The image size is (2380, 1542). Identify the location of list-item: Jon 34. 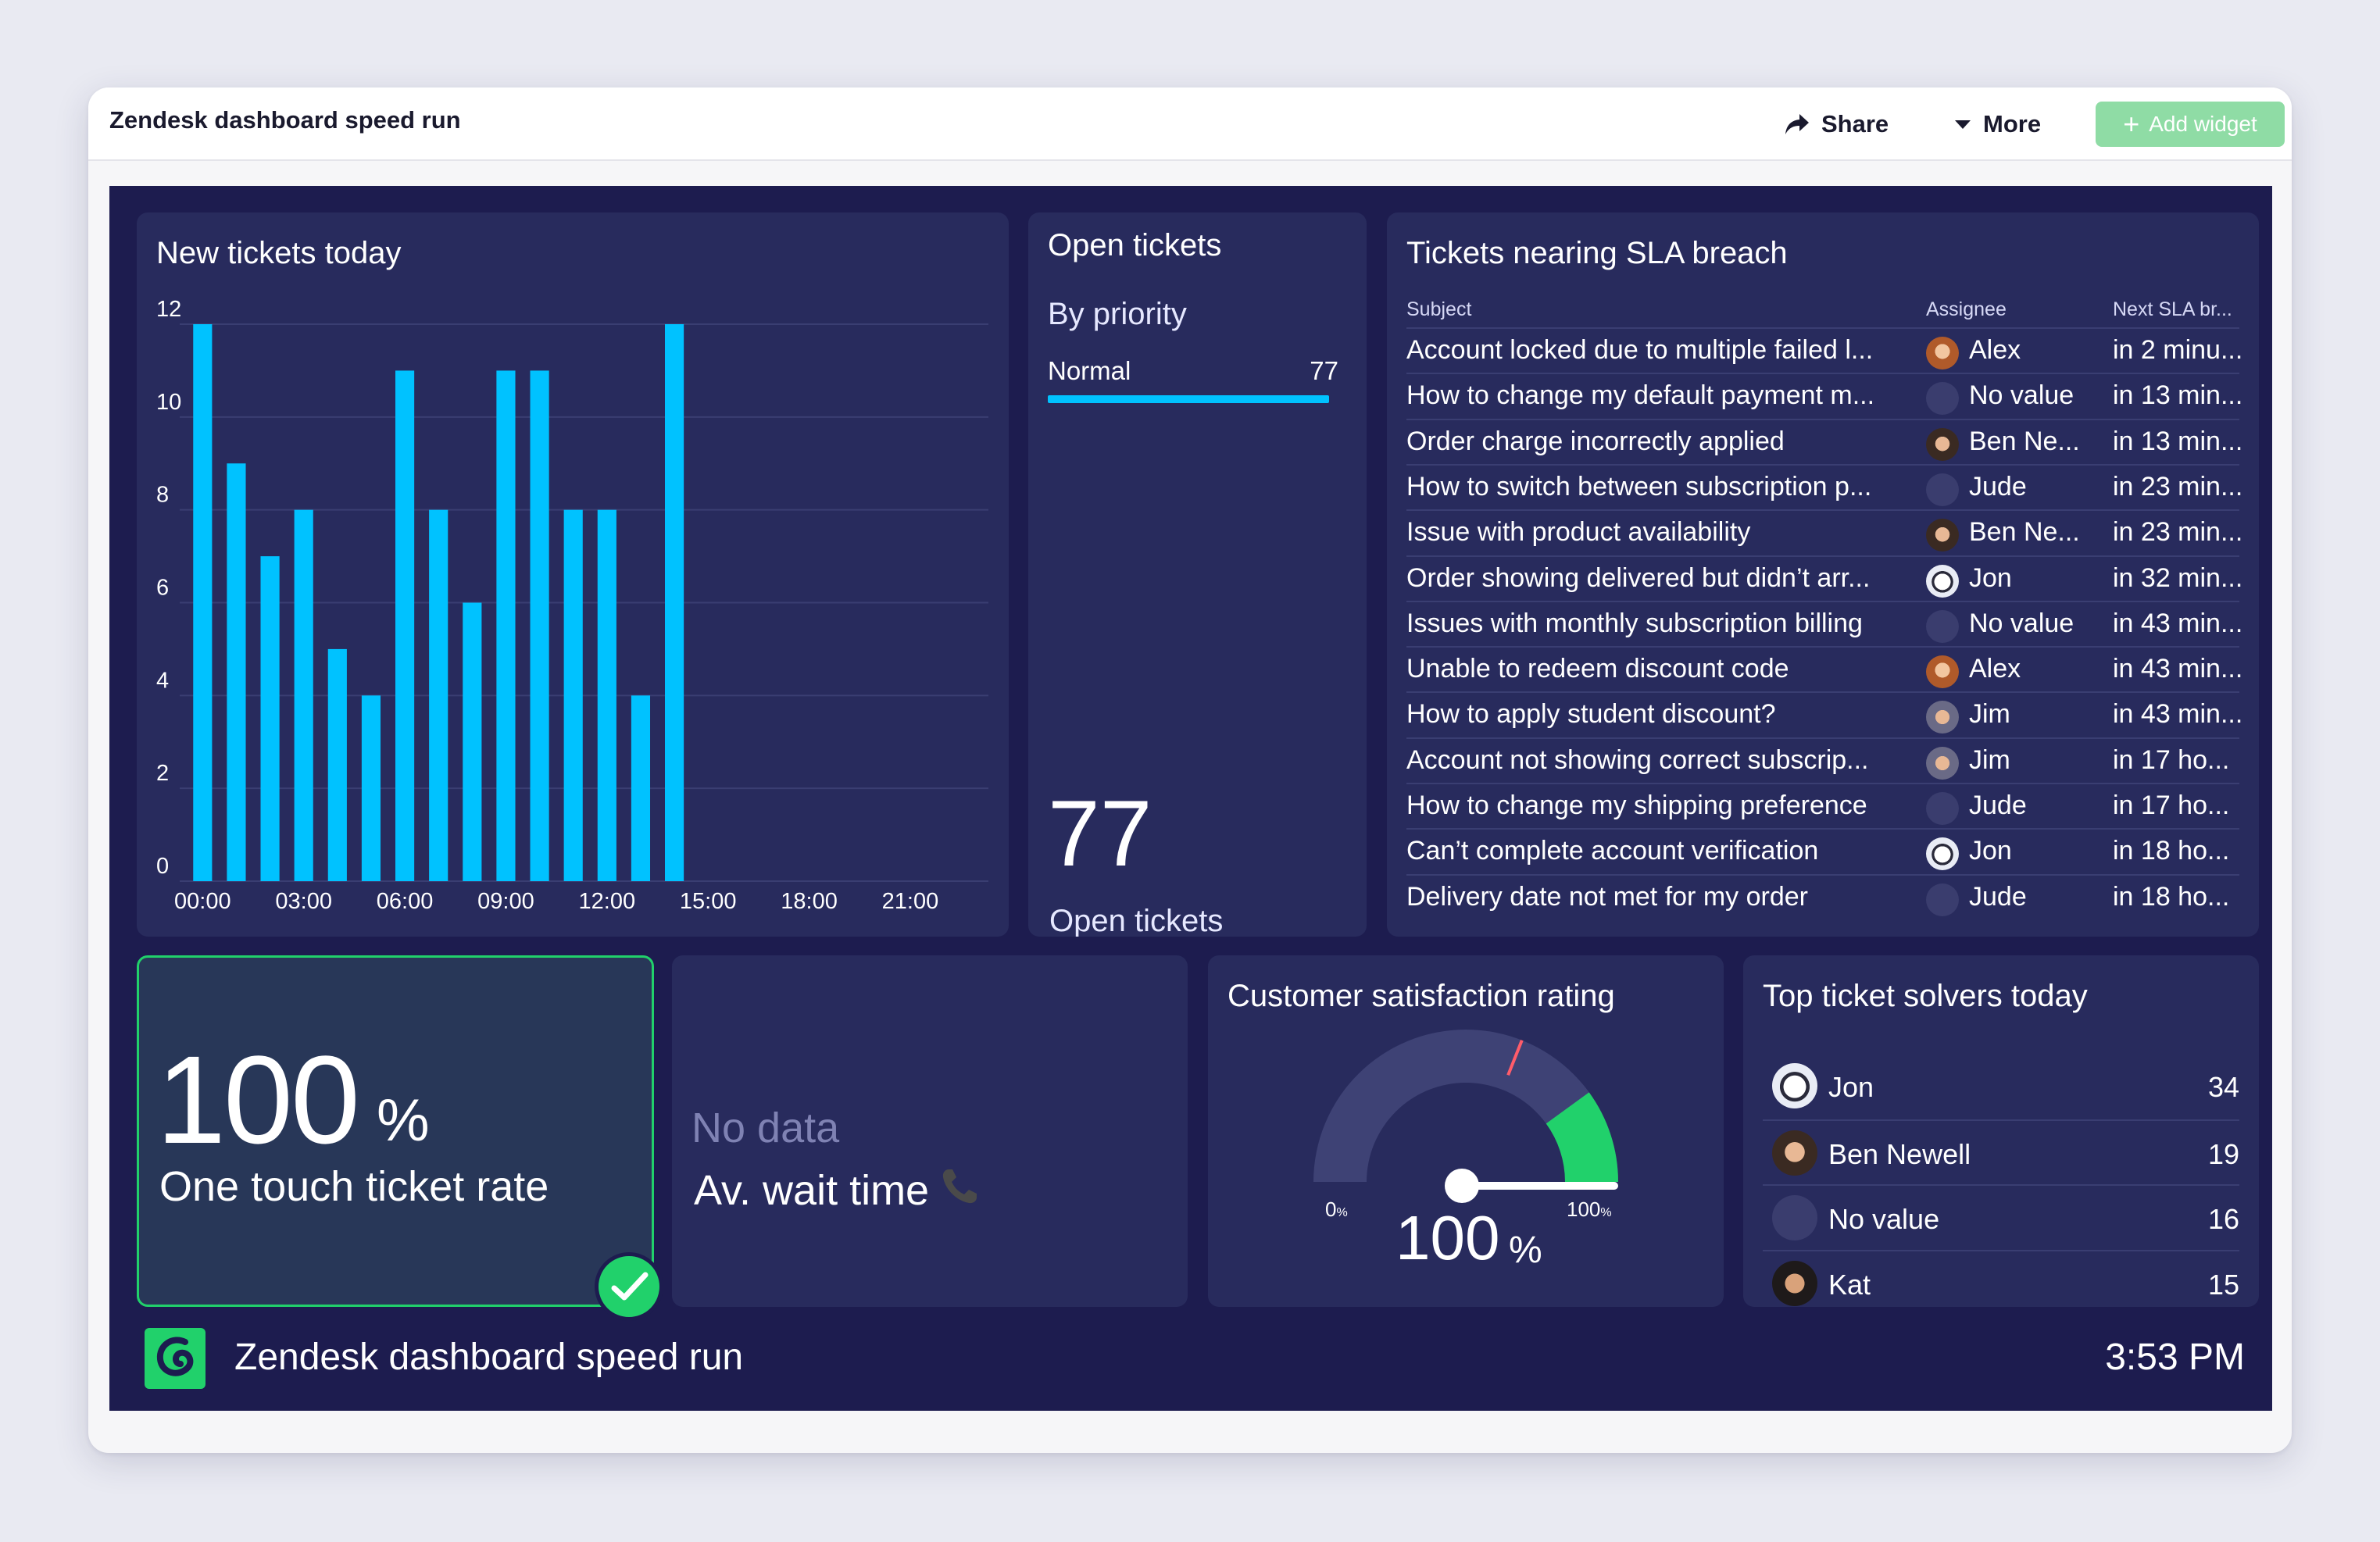
(2001, 1085).